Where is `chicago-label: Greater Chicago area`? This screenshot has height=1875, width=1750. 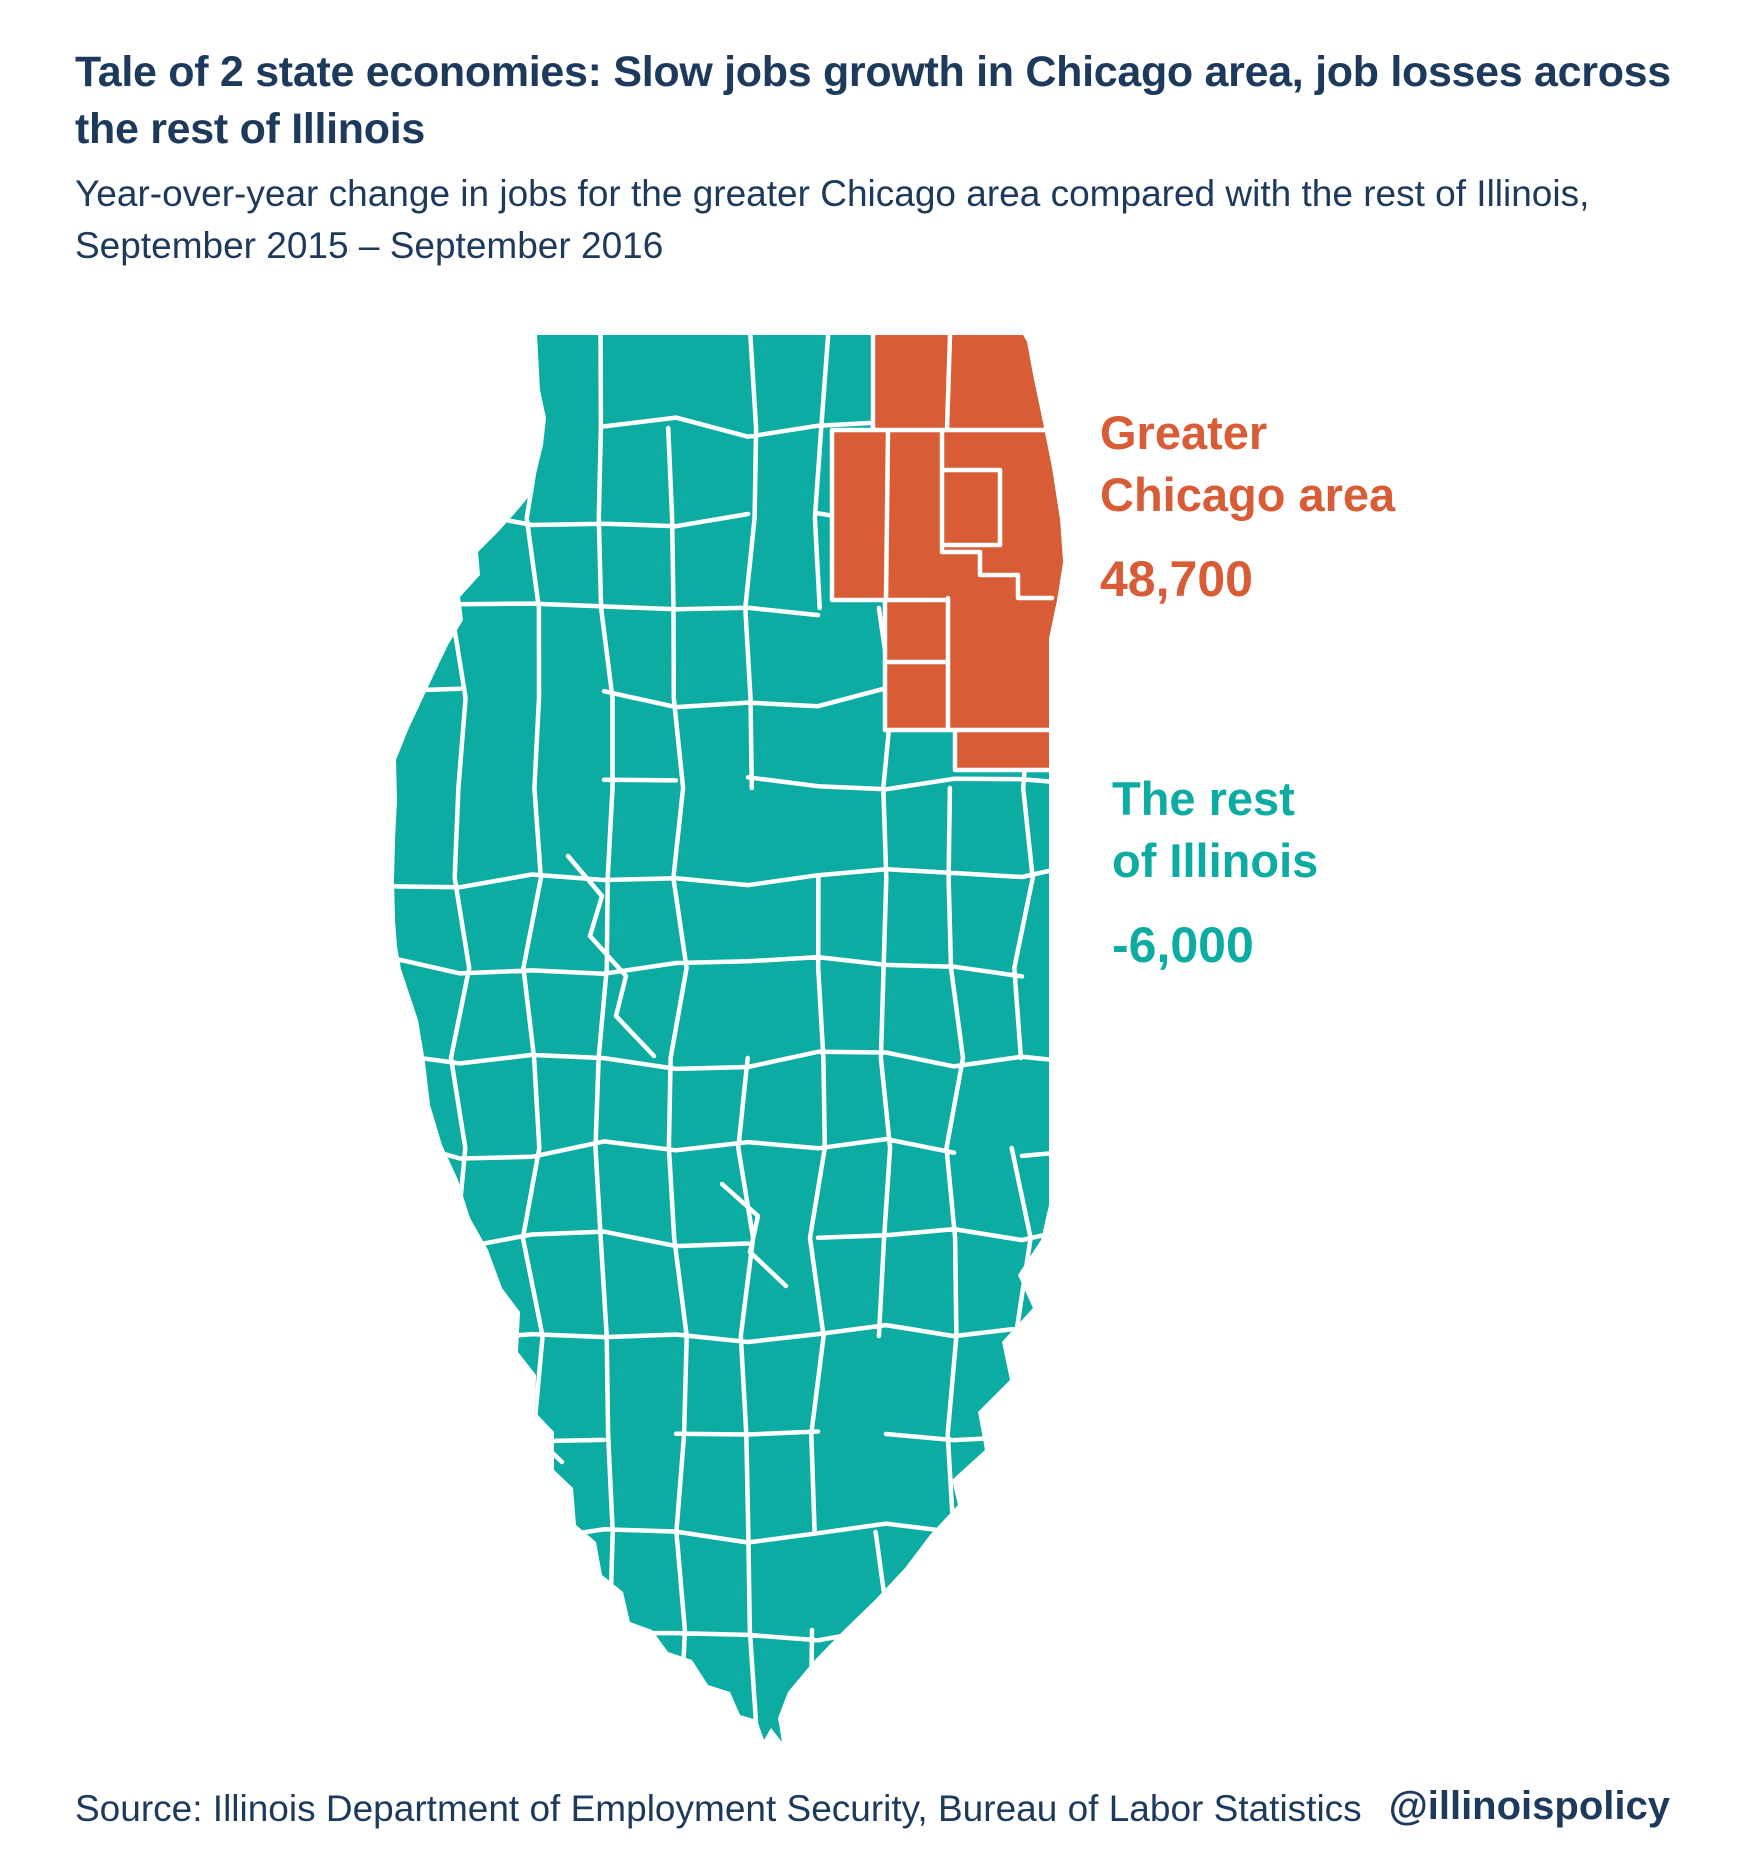
chicago-label: Greater Chicago area is located at coordinates (1247, 464).